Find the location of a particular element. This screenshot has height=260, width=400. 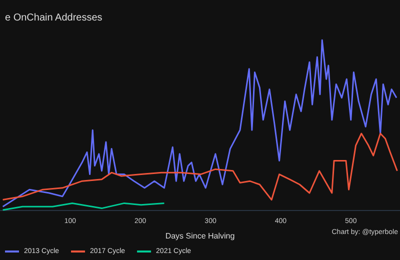

x-axis-title: Days Since Halving is located at coordinates (200, 236).